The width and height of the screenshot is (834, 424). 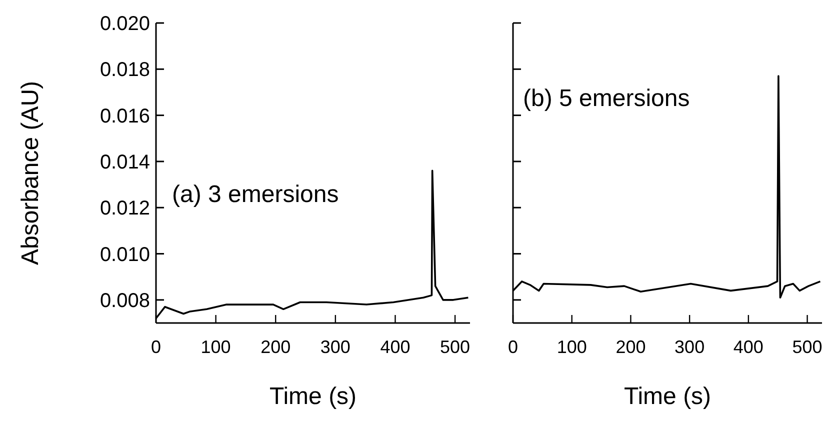 What do you see at coordinates (125, 24) in the screenshot?
I see `y-tick-label: 0.020` at bounding box center [125, 24].